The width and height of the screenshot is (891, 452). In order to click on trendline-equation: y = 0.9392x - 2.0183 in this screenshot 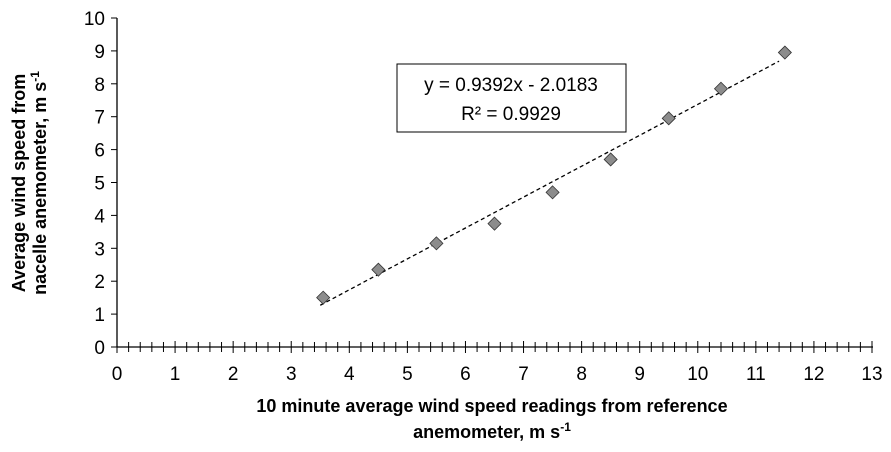, I will do `click(511, 85)`.